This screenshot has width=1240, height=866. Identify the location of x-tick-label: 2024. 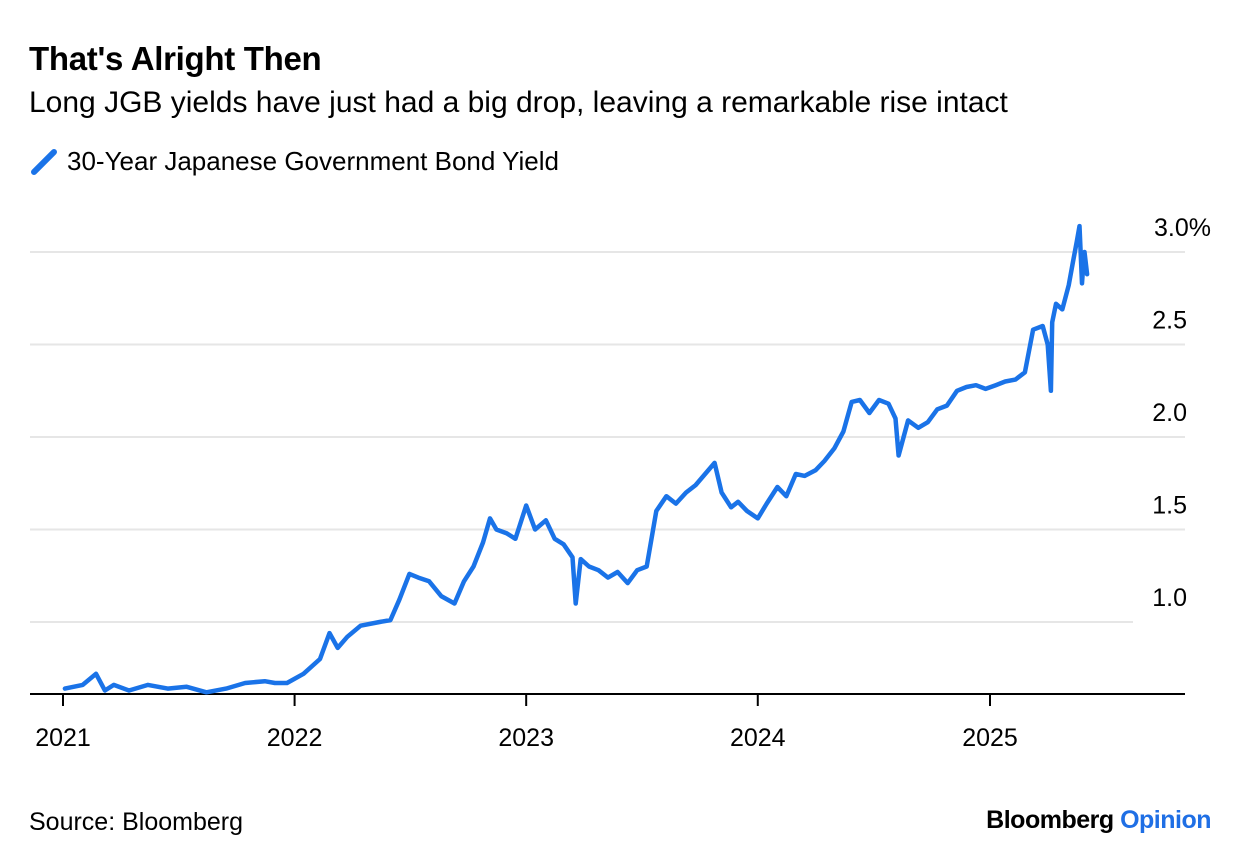
(758, 738).